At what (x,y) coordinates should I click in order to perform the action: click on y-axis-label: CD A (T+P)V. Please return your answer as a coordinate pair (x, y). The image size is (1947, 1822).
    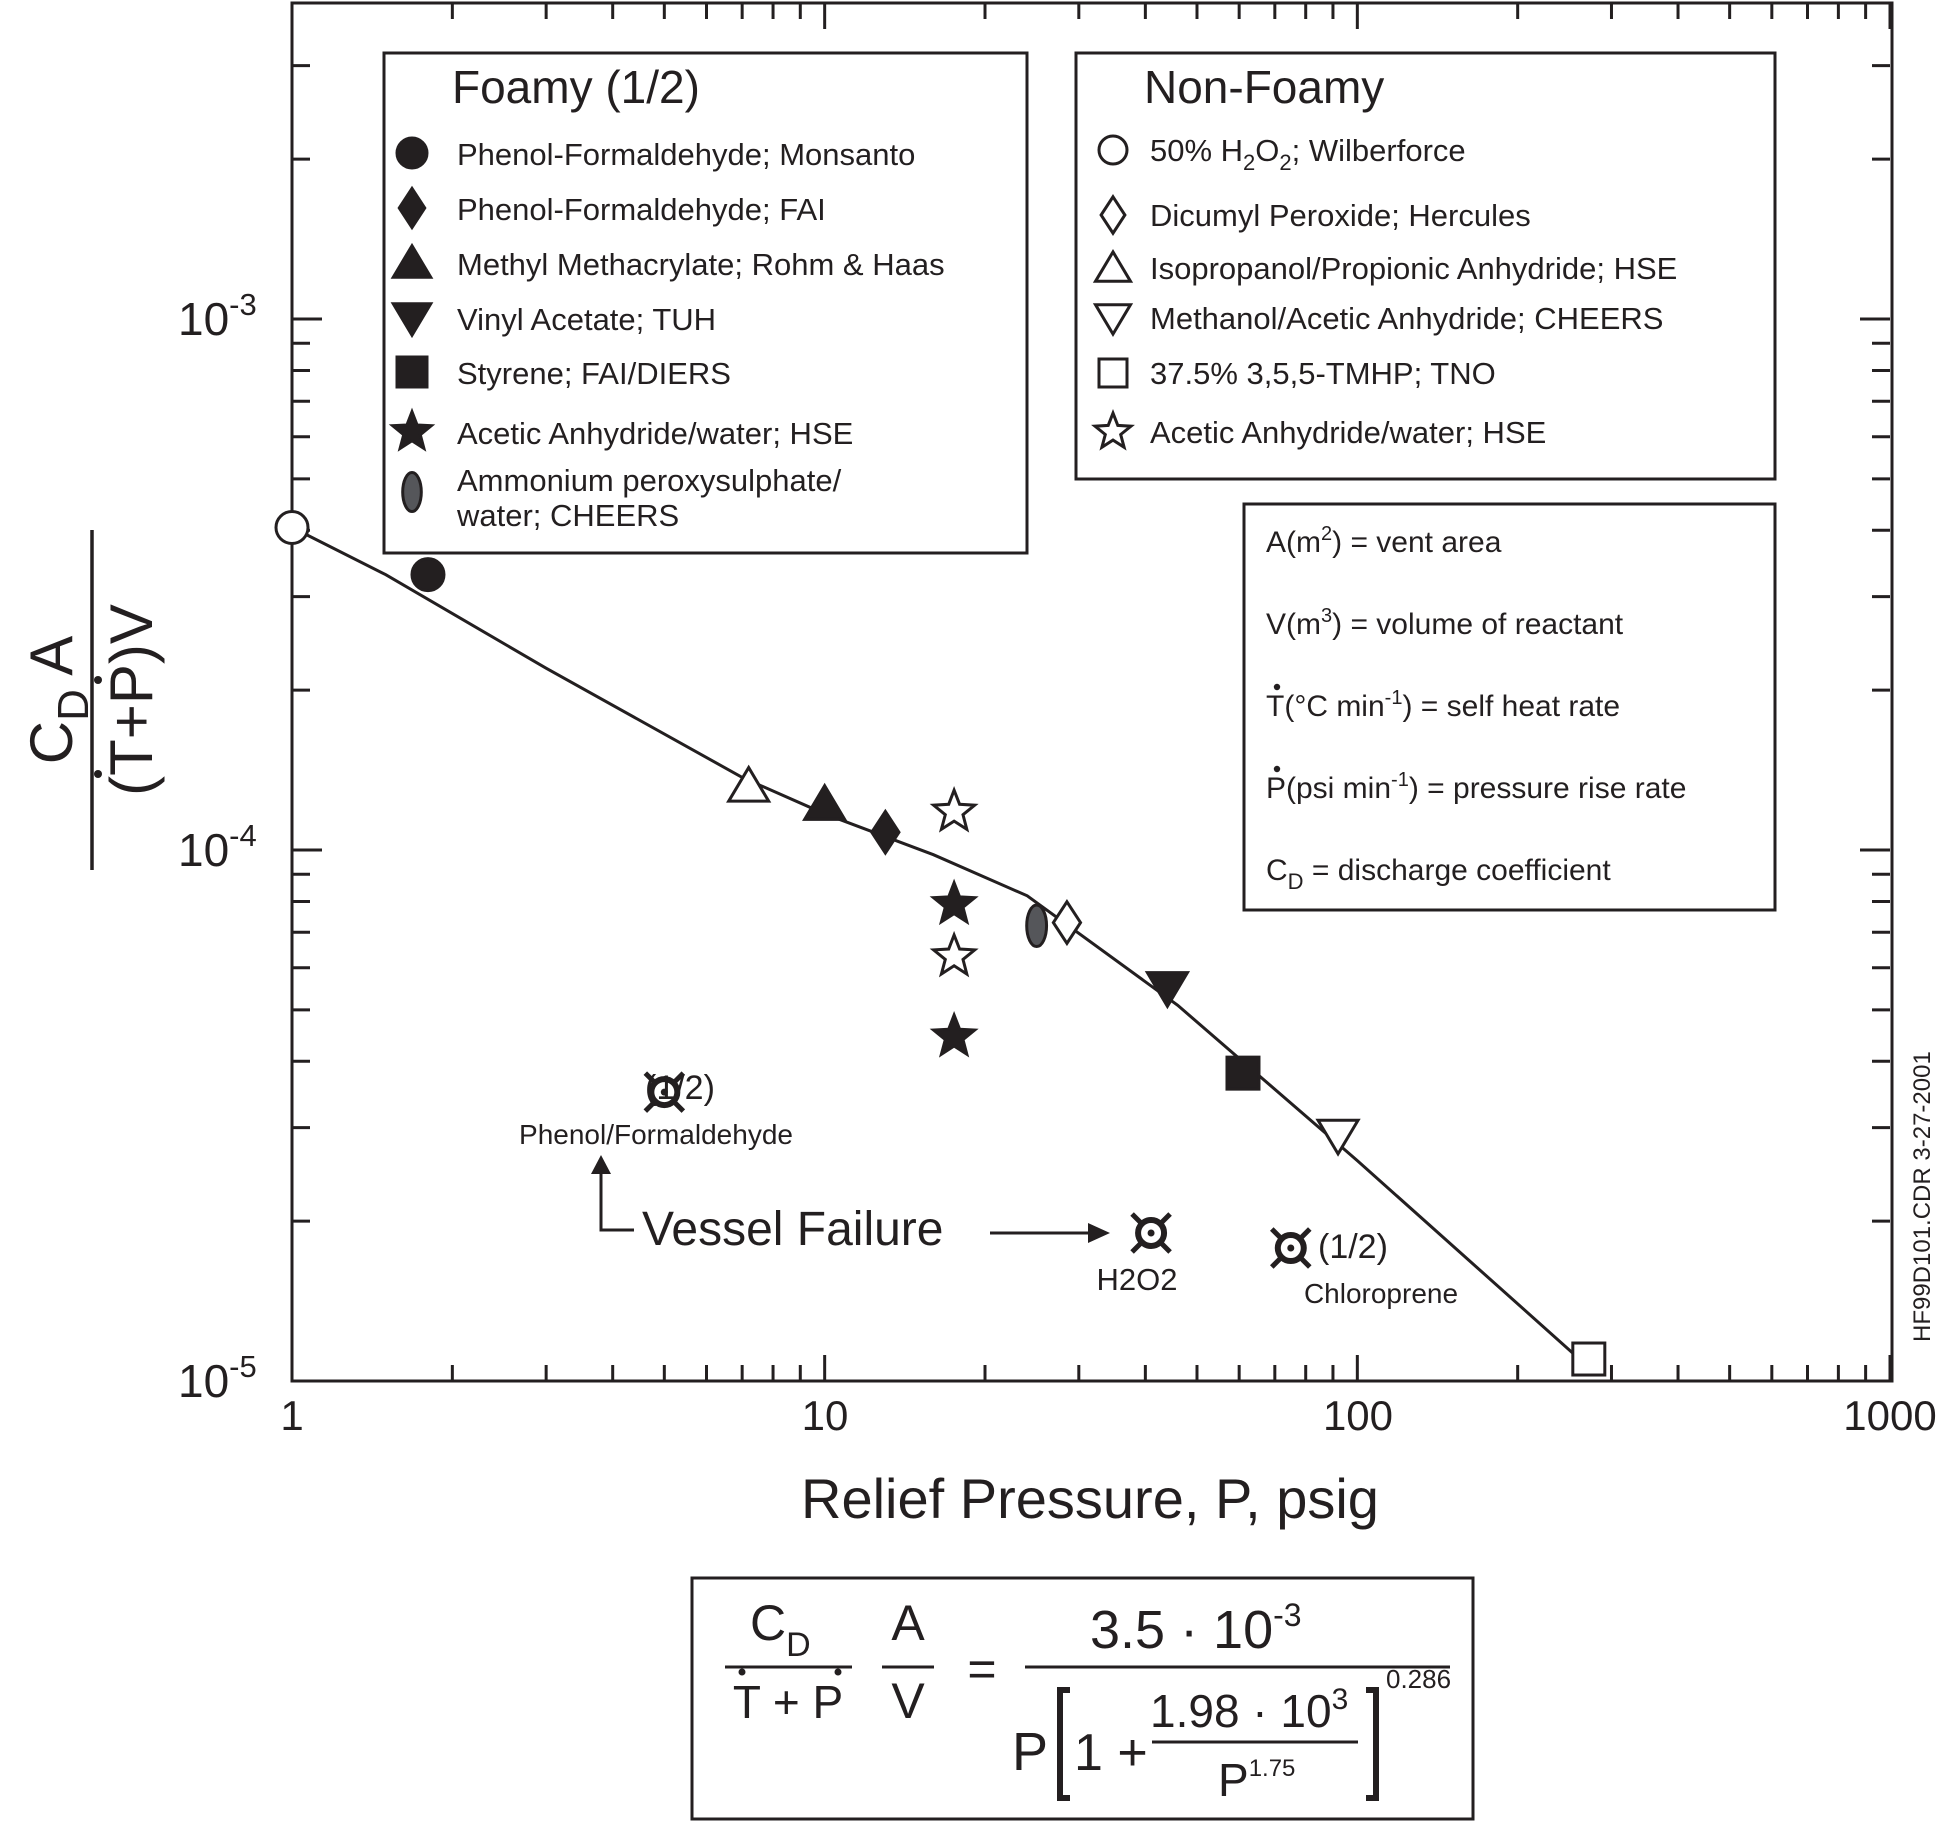
    Looking at the image, I should click on (91, 700).